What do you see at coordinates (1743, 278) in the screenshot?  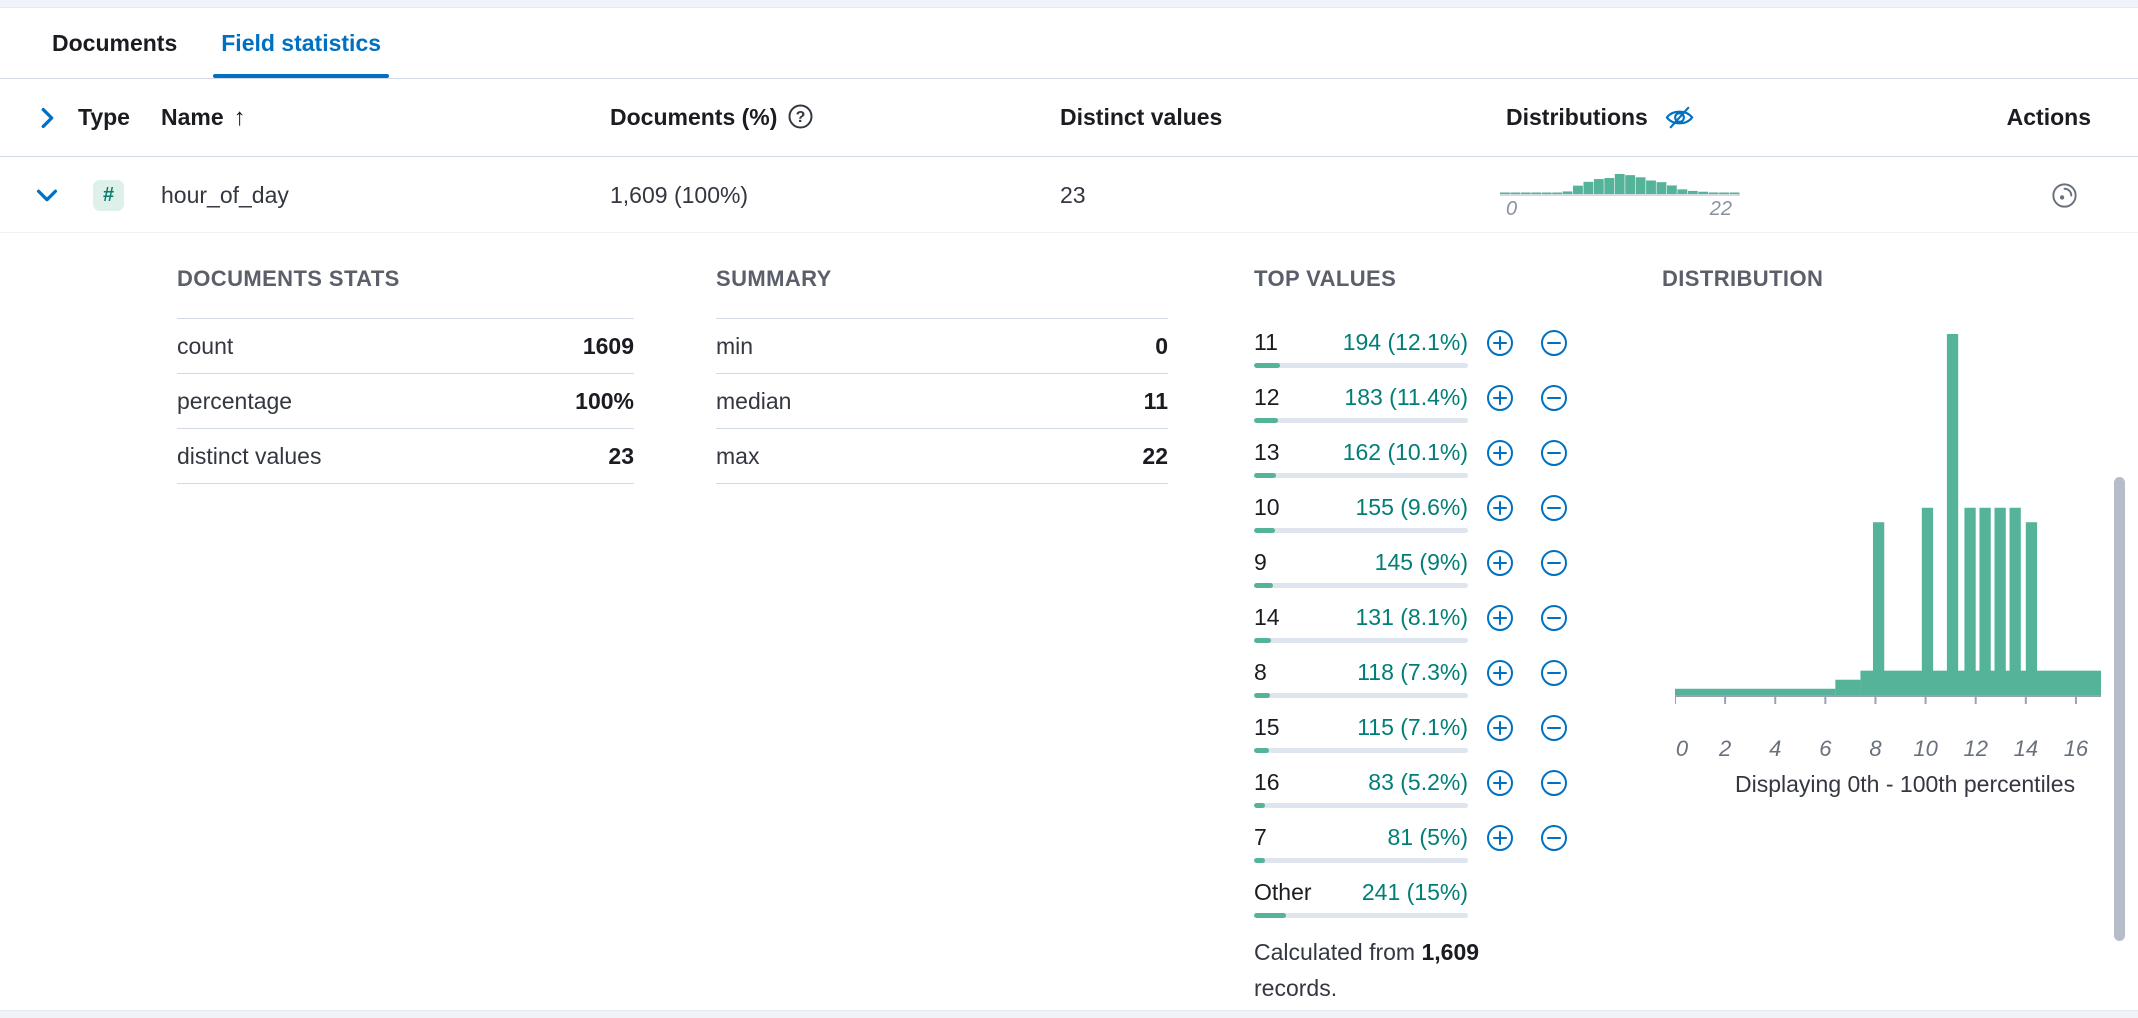 I see `distribution-title: DISTRIBUTION` at bounding box center [1743, 278].